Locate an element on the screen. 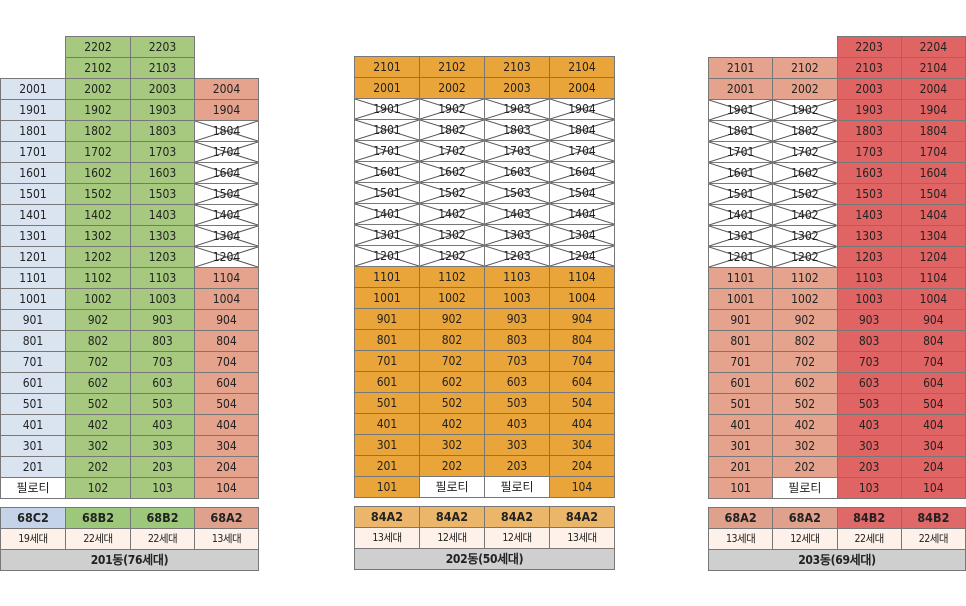  floor-row: 401 402 403 404 is located at coordinates (484, 424).